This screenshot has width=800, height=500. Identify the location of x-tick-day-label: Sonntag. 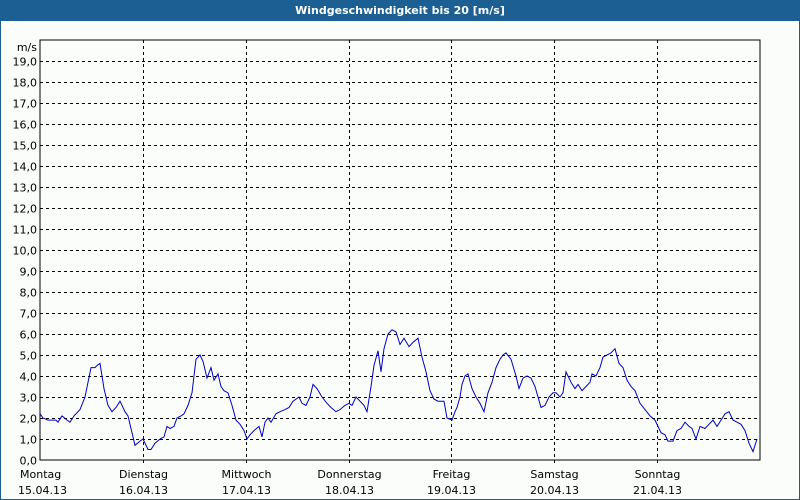
(658, 474).